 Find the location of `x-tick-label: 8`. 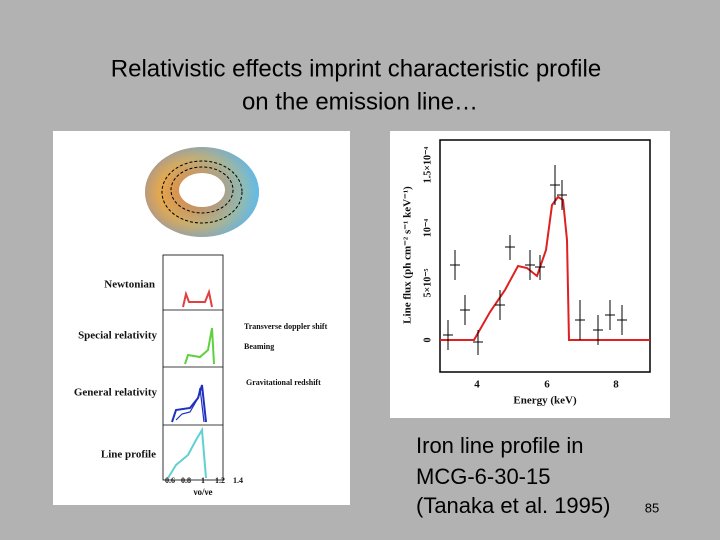

x-tick-label: 8 is located at coordinates (616, 385).